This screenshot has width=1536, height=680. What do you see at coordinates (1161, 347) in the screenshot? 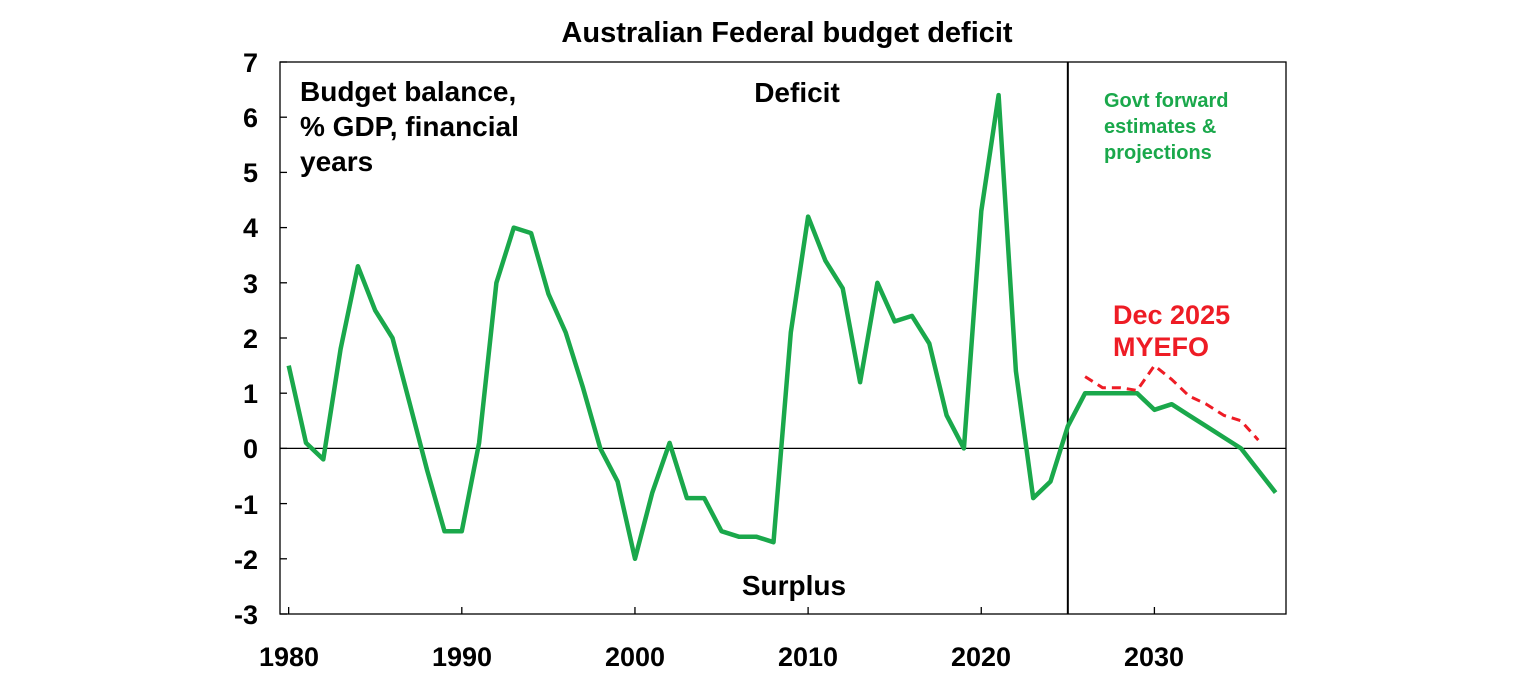
I see `myefo-label-line: MYEFO` at bounding box center [1161, 347].